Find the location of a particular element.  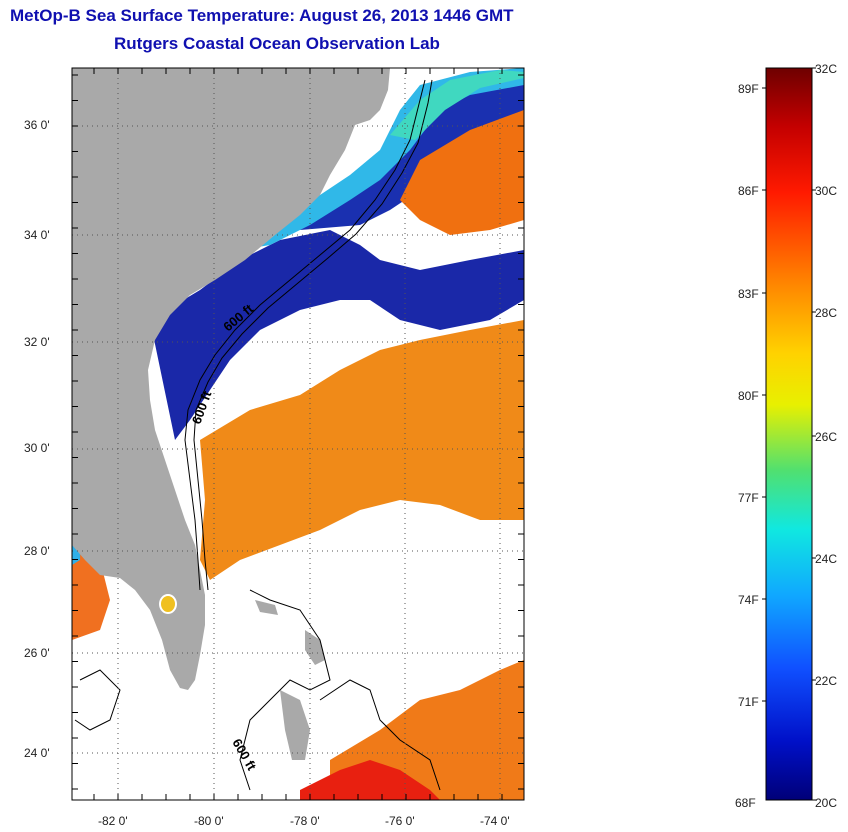

lat-label: 30 0' is located at coordinates (37, 448).